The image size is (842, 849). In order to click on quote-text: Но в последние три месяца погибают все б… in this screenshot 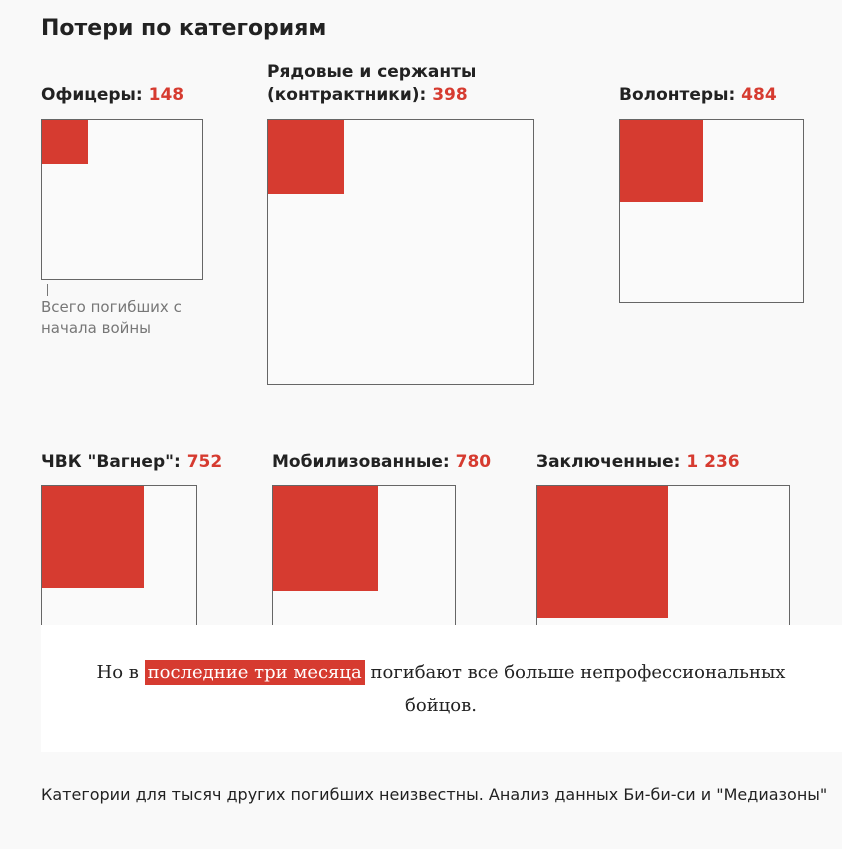, I will do `click(441, 689)`.